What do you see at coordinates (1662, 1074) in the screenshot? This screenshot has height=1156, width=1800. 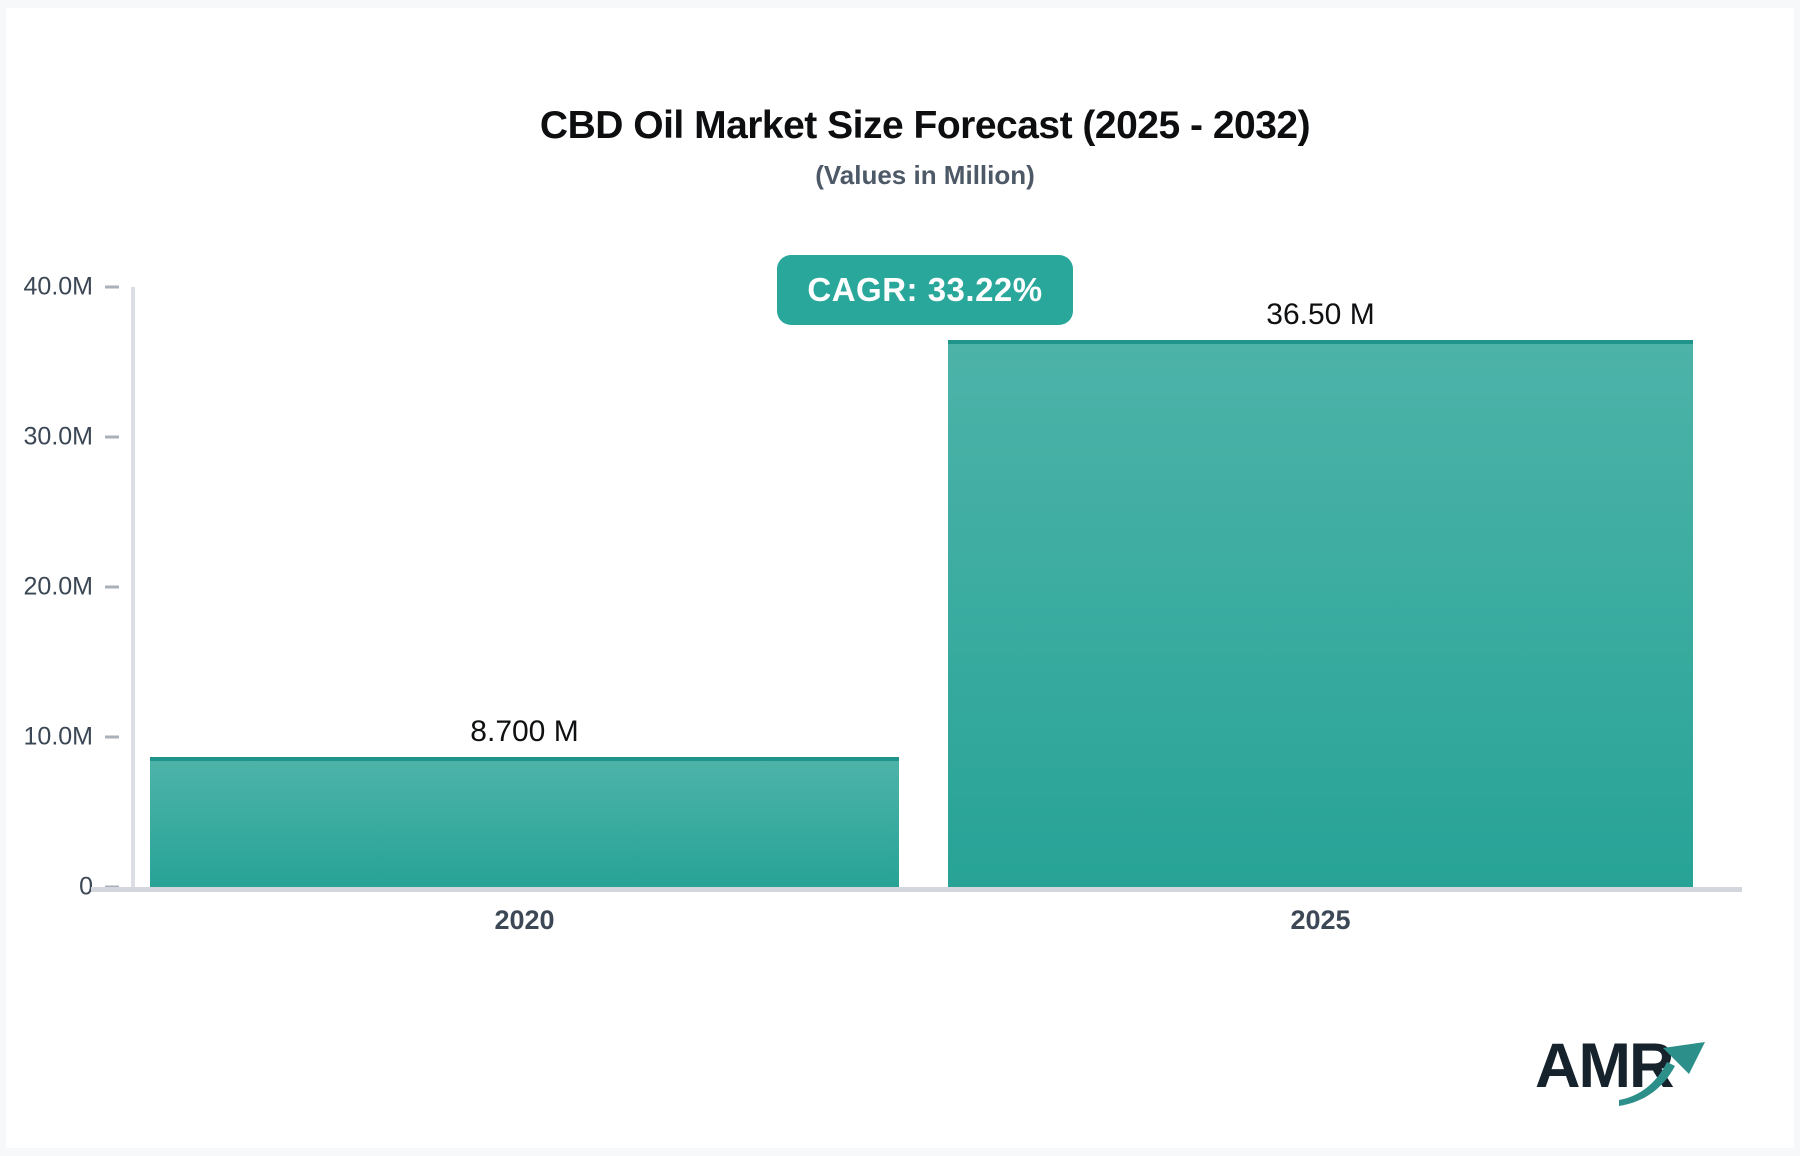 I see `trend-up-arrow-icon` at bounding box center [1662, 1074].